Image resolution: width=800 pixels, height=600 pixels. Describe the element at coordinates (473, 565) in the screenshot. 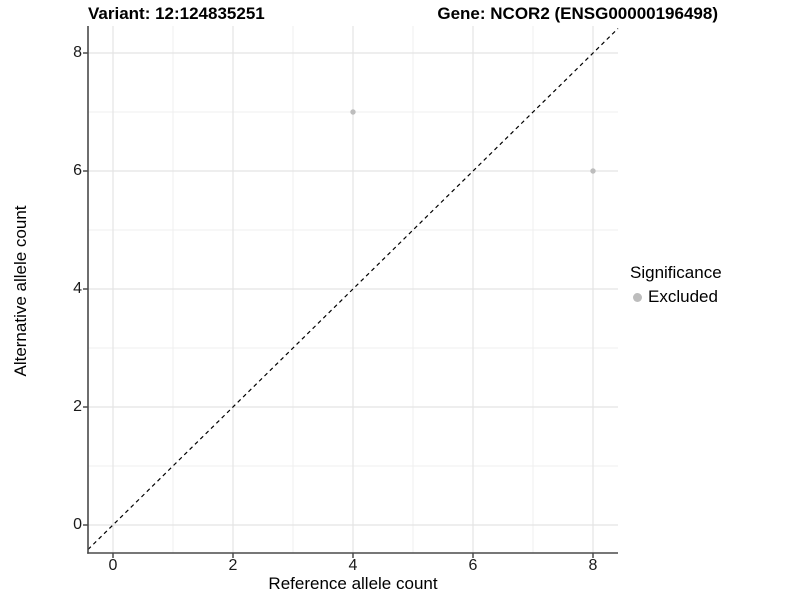

I see `x-tick-label-6: 6` at that location.